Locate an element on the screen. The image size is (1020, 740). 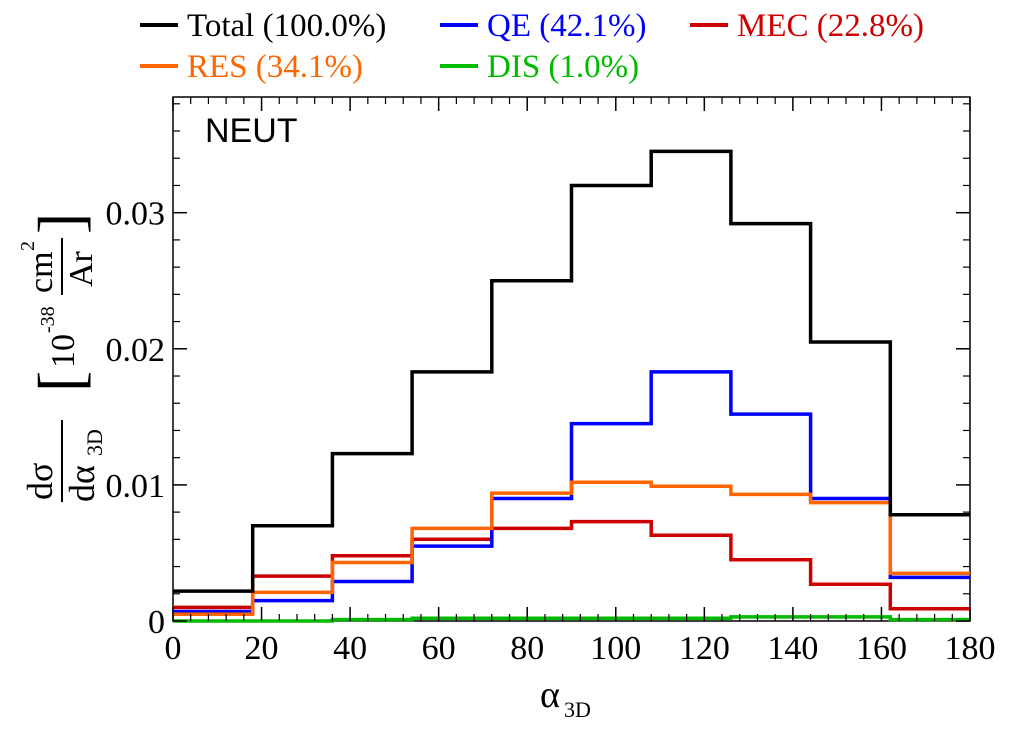
x-tick-label: 180 is located at coordinates (970, 648).